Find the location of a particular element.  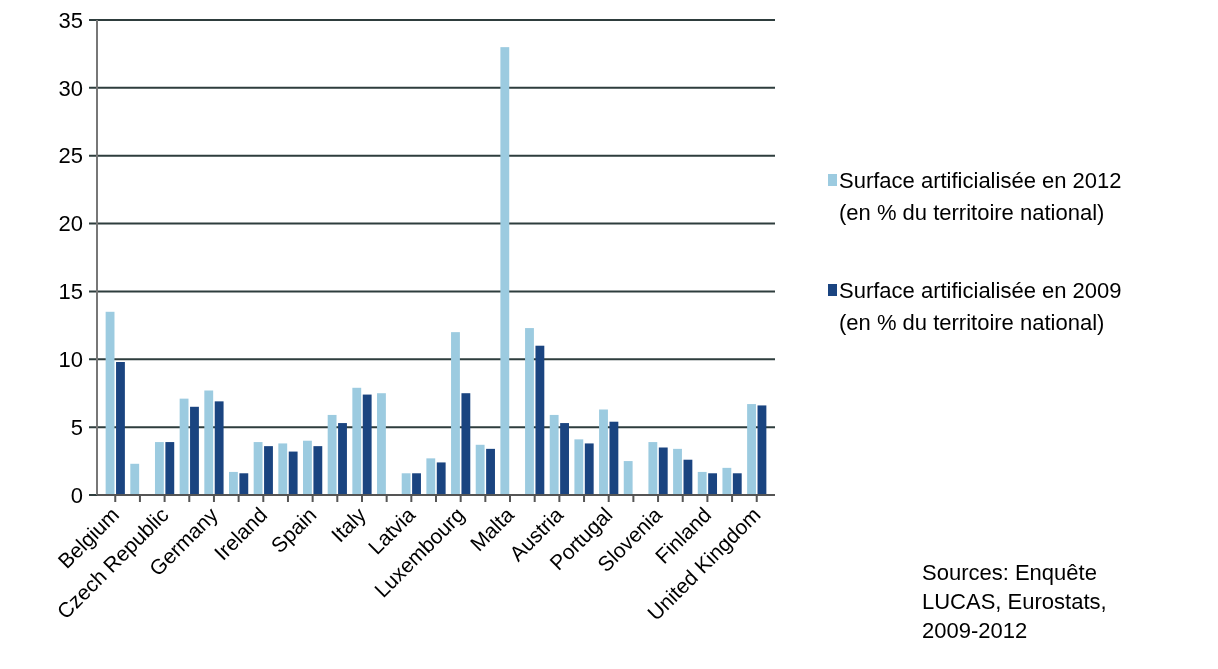

source-note: Sources: Enquête LUCAS, Eurostats, 2009-2012 is located at coordinates (1014, 601).